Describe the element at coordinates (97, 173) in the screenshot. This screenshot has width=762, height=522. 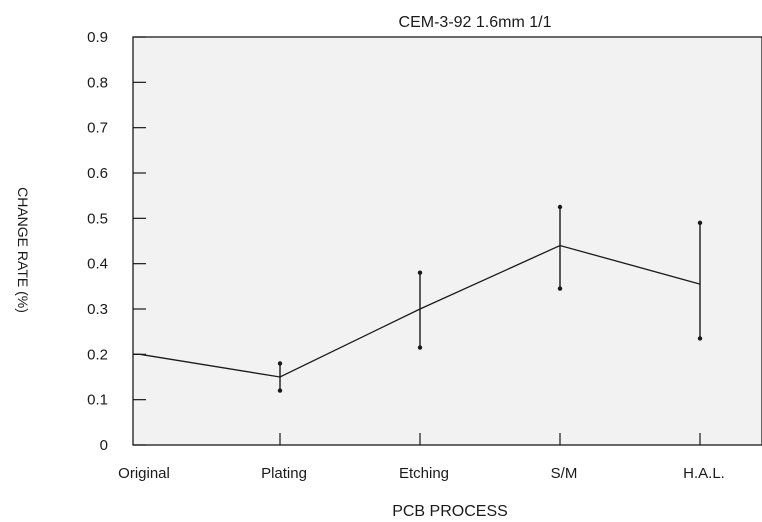
I see `y-tick-label: 0.6` at that location.